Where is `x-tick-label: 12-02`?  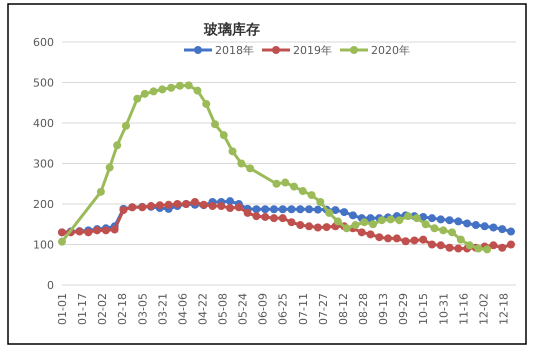
x-tick-label: 12-02 is located at coordinates (483, 309).